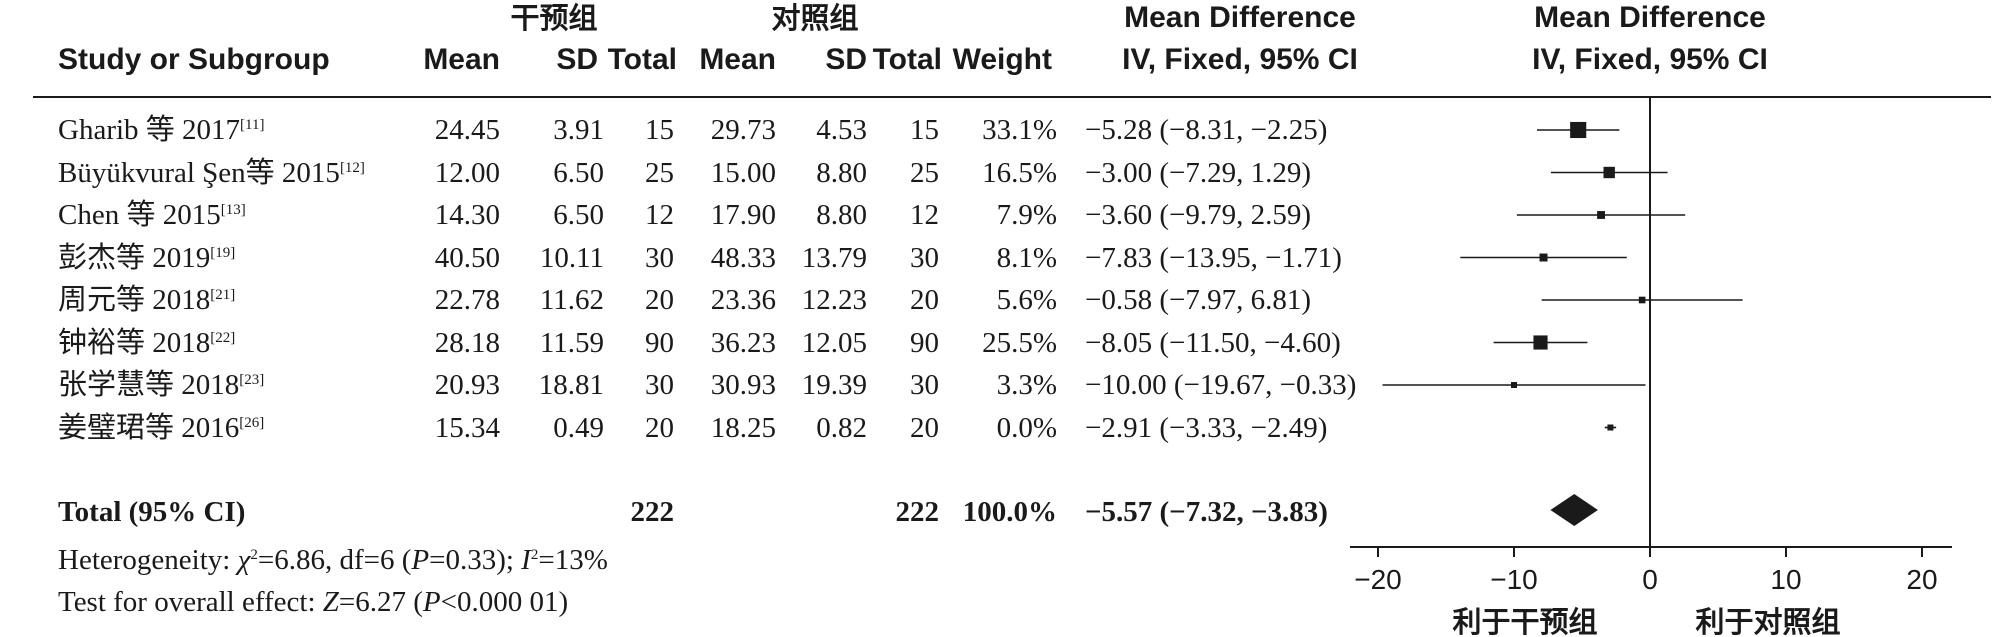 Image resolution: width=2008 pixels, height=637 pixels. I want to click on reference-marker: [23], so click(252, 380).